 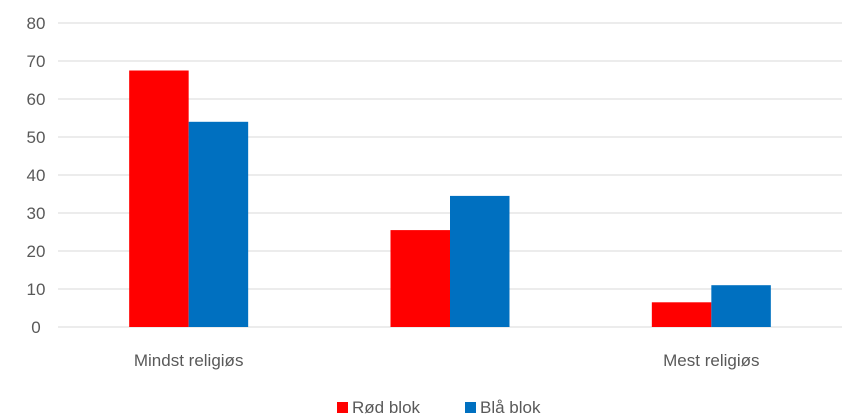 What do you see at coordinates (36, 213) in the screenshot?
I see `y-tick-label: 30` at bounding box center [36, 213].